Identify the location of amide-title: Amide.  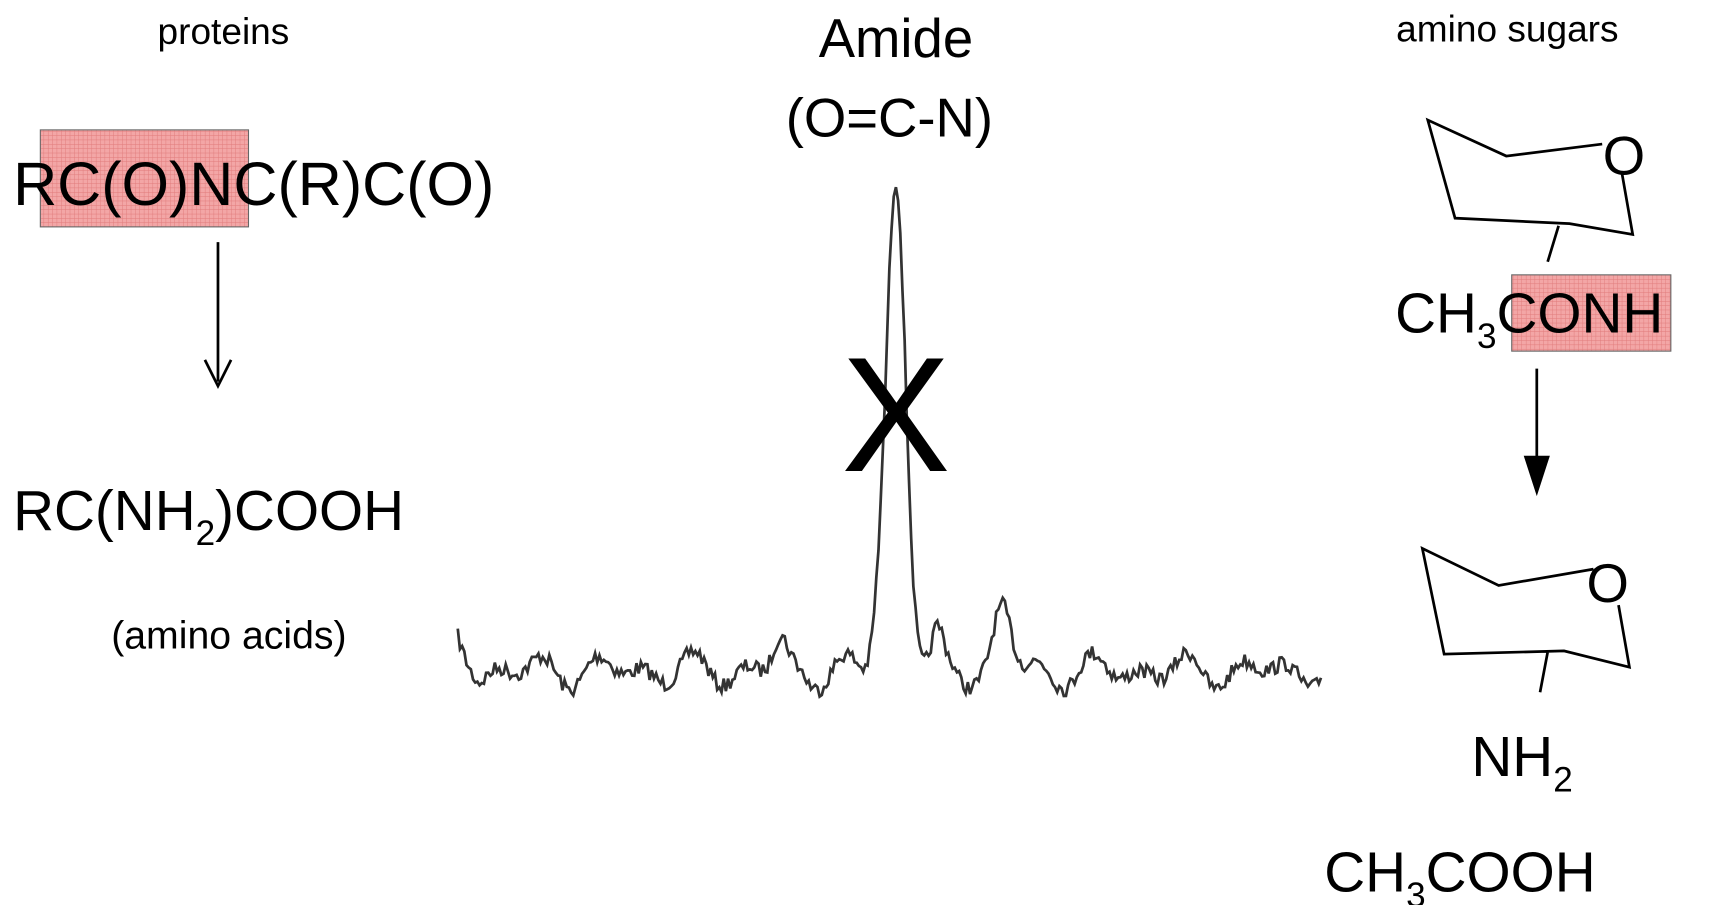
(896, 38).